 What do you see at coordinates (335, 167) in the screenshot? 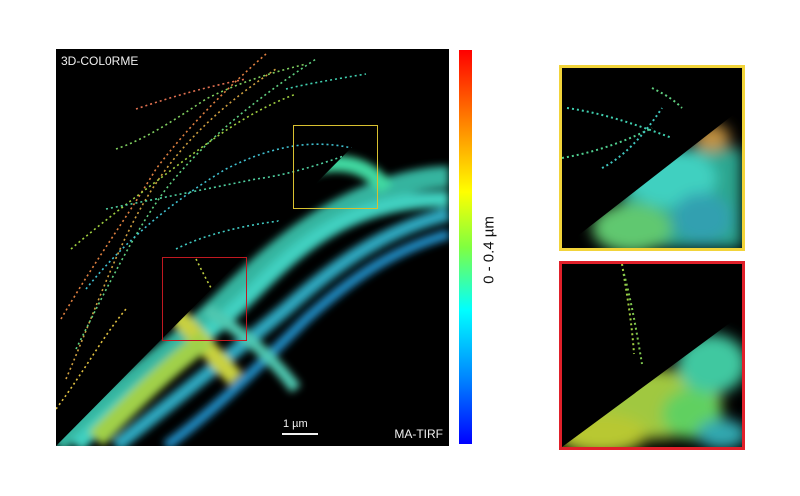
I see `zoom-region-yellow` at bounding box center [335, 167].